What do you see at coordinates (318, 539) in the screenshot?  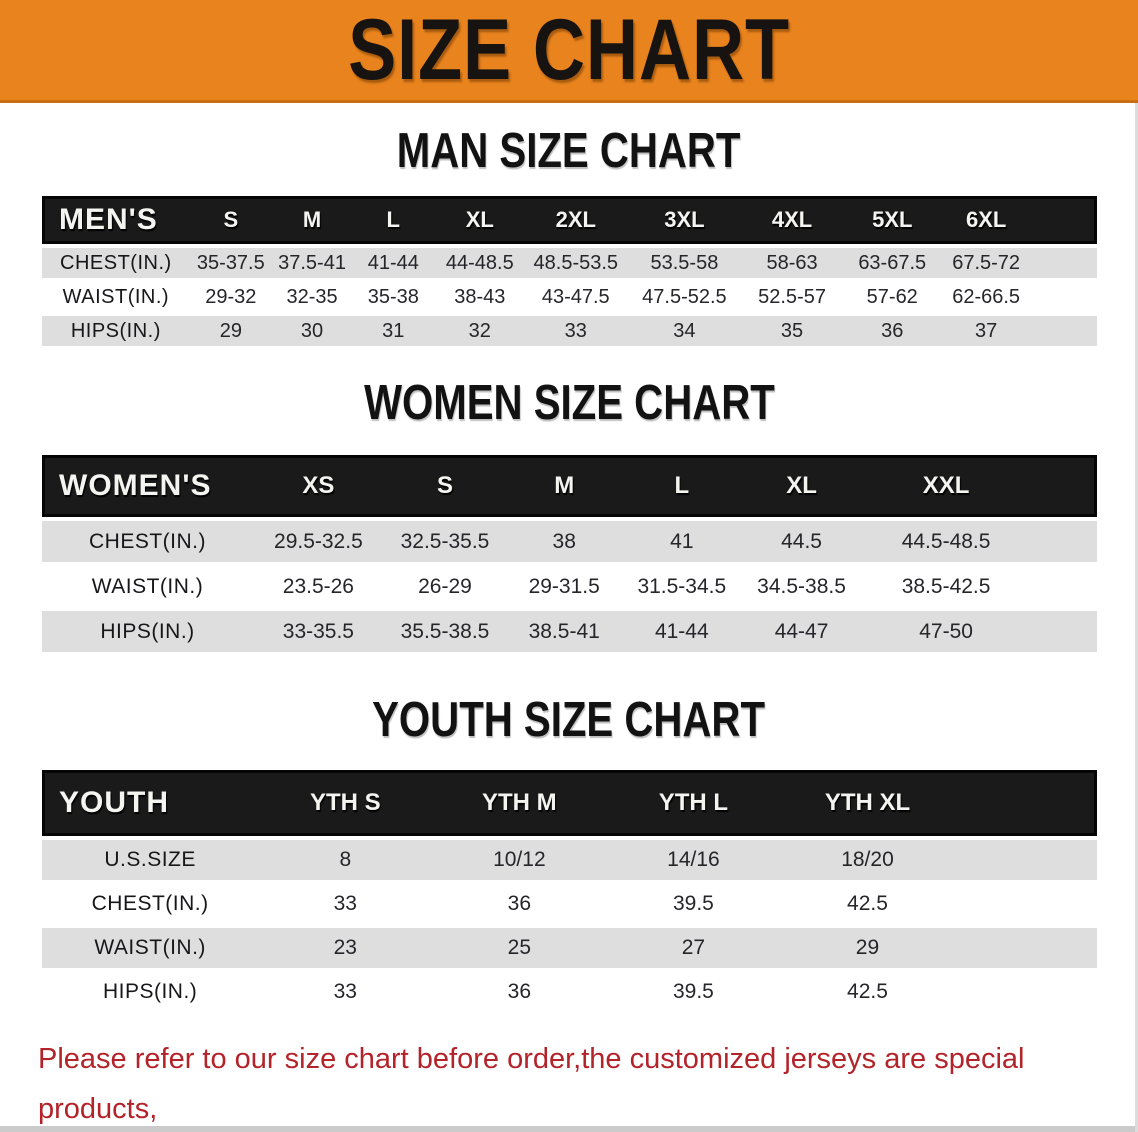 I see `size-value-cell: 29.5-32.5` at bounding box center [318, 539].